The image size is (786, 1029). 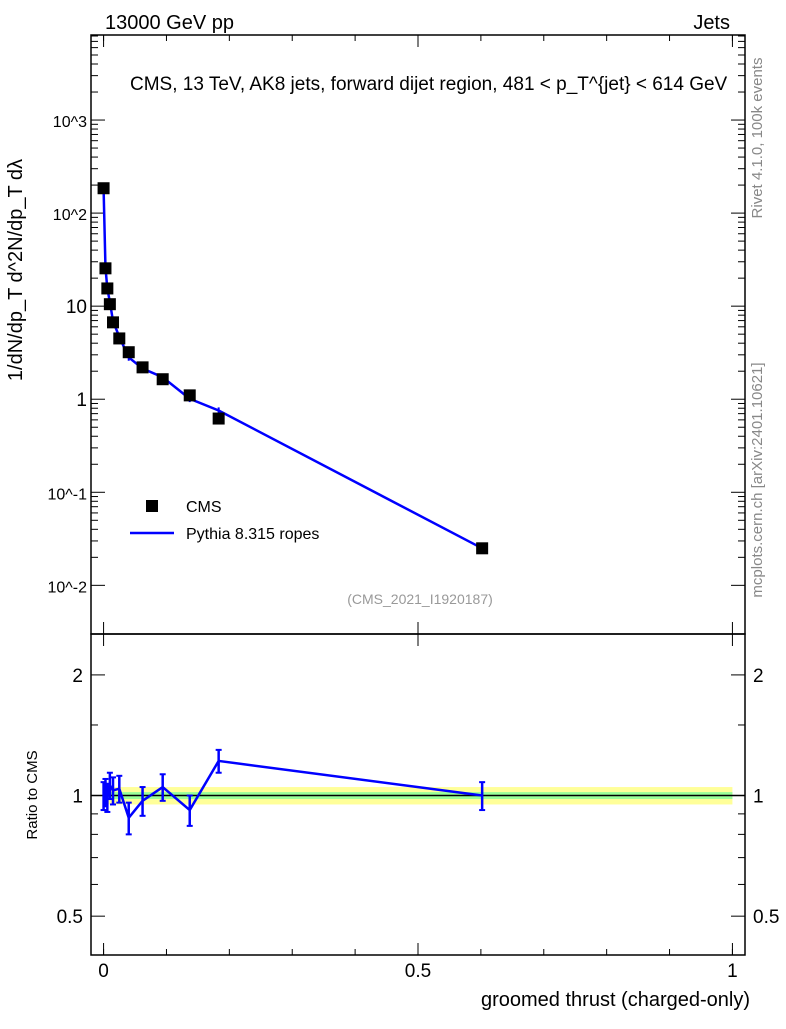 What do you see at coordinates (757, 479) in the screenshot?
I see `side-label-bottom: mcplots.cern.ch [arXiv:2401.10621]` at bounding box center [757, 479].